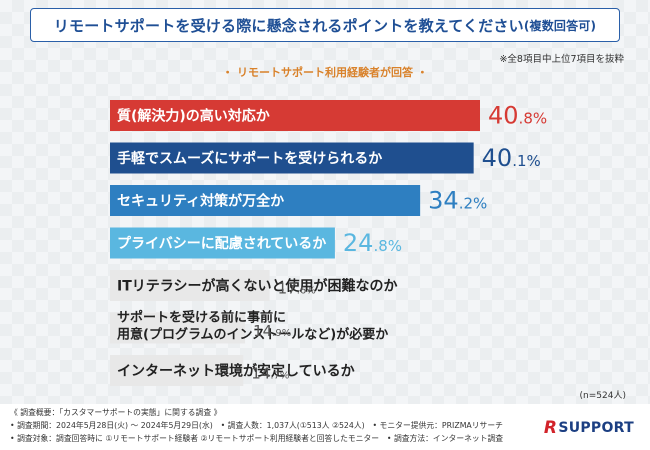  I want to click on value-label-2: 40.1%, so click(511, 158).